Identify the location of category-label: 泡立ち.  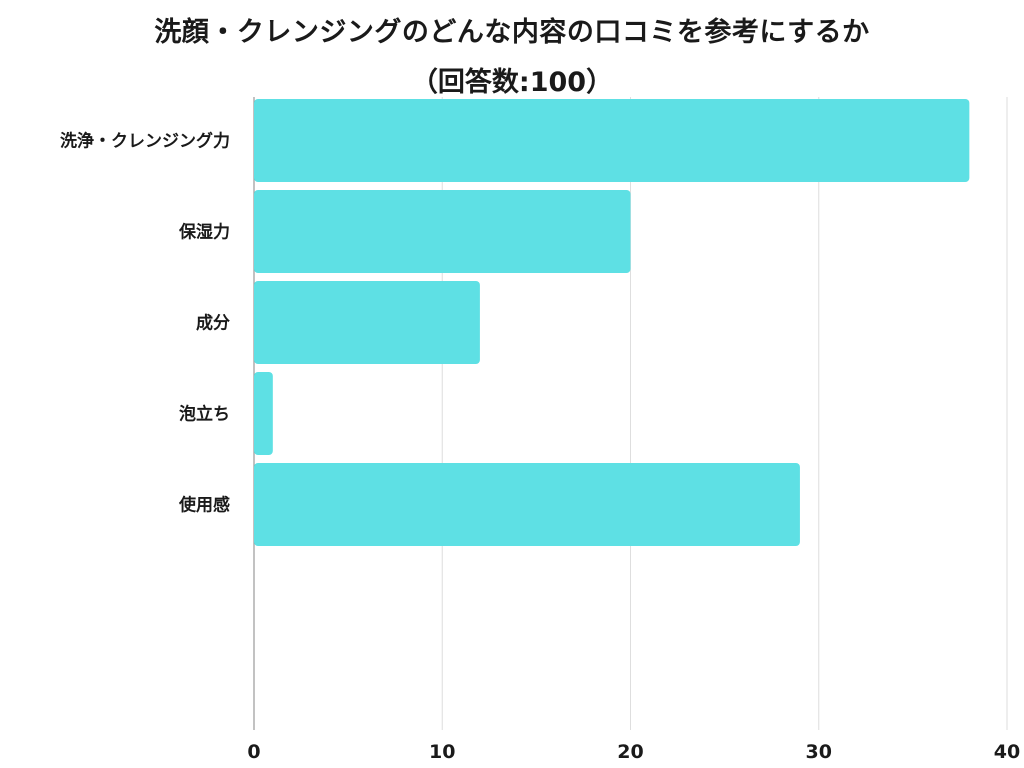
(204, 414).